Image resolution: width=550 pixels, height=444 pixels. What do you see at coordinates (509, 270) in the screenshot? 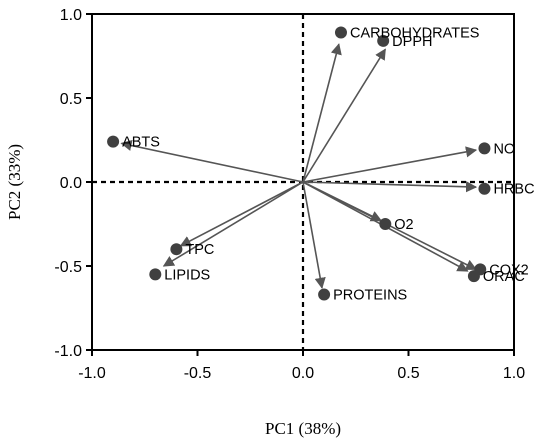
I see `label-cox2: COX2` at bounding box center [509, 270].